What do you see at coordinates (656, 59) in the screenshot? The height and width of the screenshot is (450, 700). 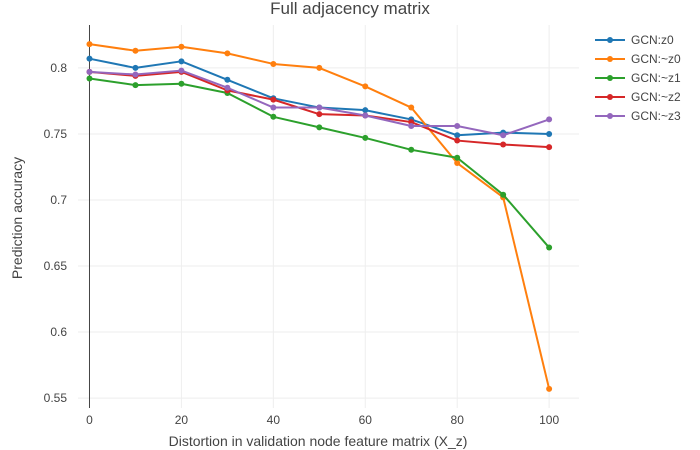 I see `legend-label: GCN:~z0` at bounding box center [656, 59].